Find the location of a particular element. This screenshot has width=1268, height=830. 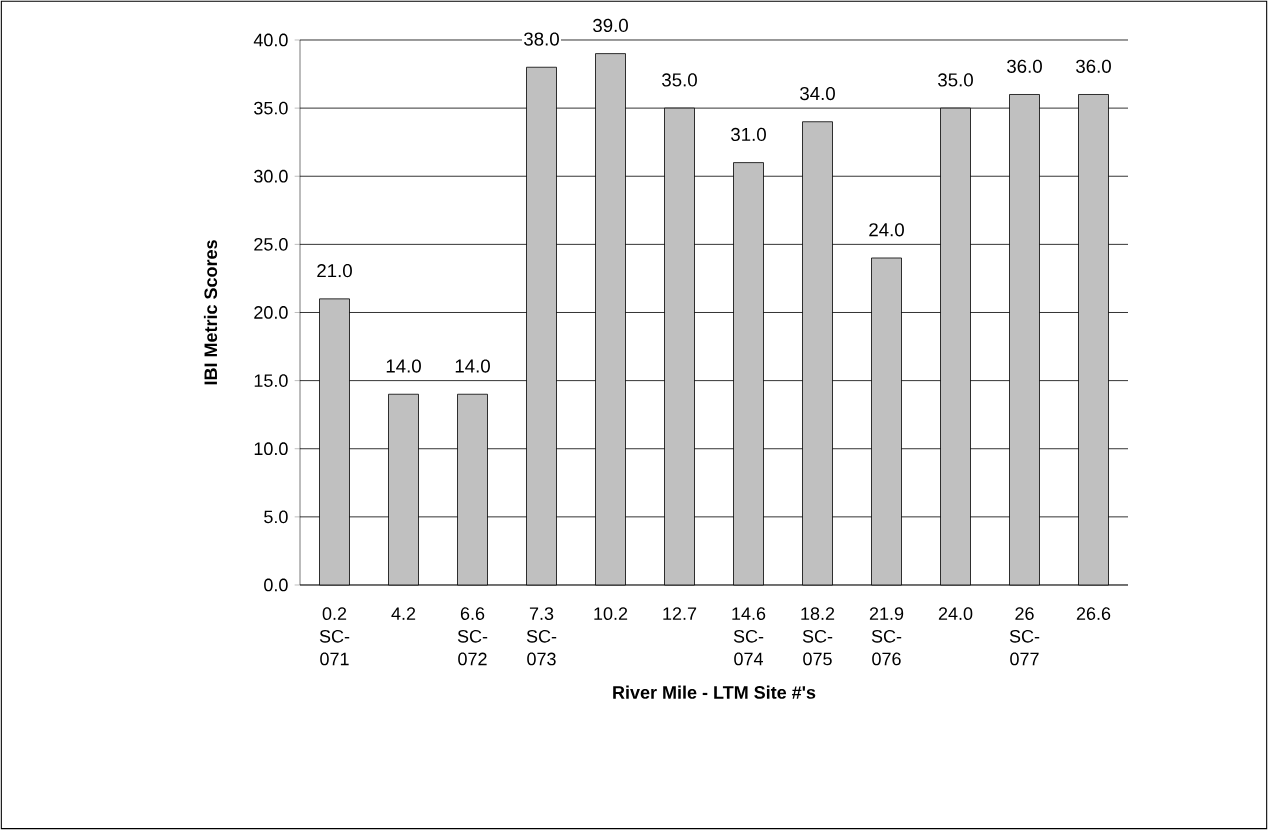

y-tick-label: 10.0 is located at coordinates (271, 449).